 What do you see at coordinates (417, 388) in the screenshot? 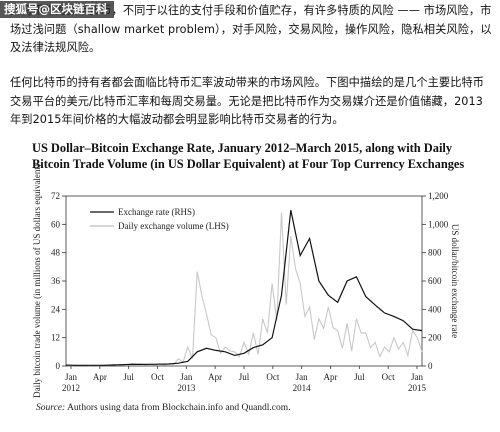
I see `x-year-label: 2015` at bounding box center [417, 388].